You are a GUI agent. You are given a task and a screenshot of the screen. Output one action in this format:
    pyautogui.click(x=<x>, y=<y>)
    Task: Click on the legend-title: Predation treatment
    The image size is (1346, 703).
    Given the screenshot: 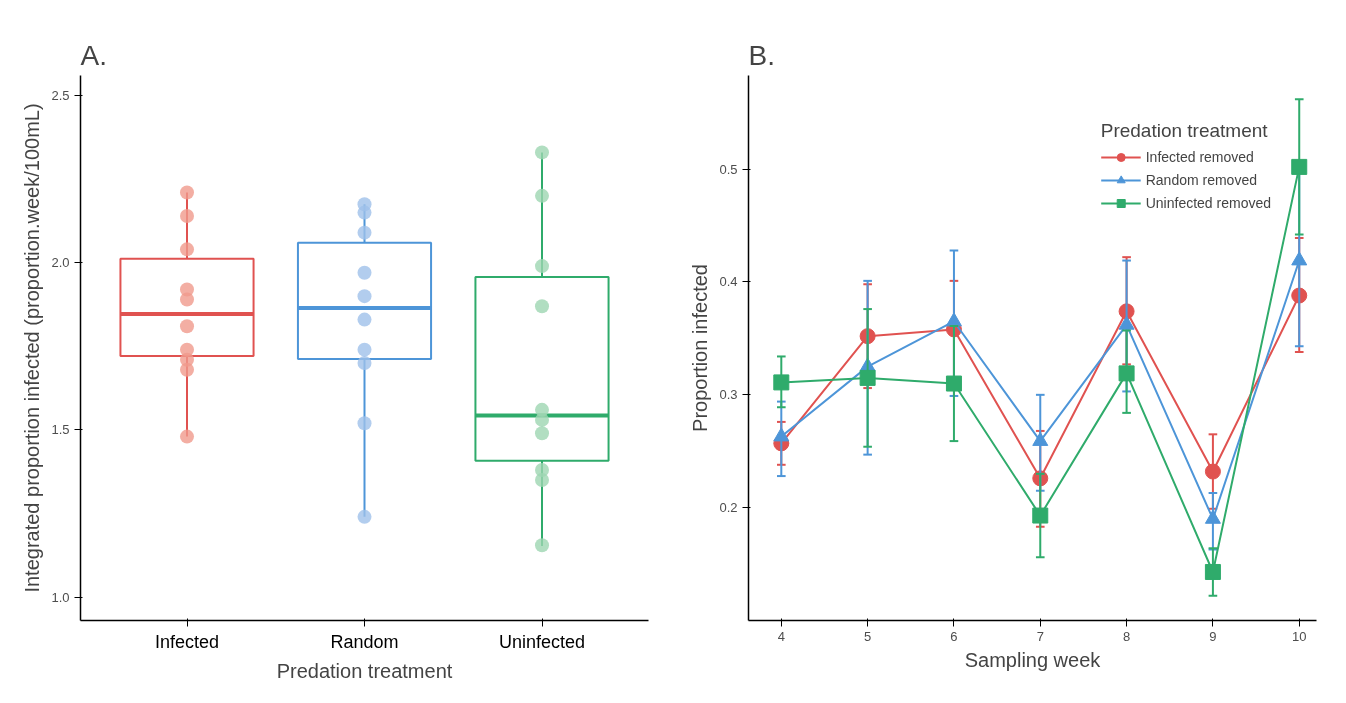 What is the action you would take?
    pyautogui.click(x=1184, y=131)
    